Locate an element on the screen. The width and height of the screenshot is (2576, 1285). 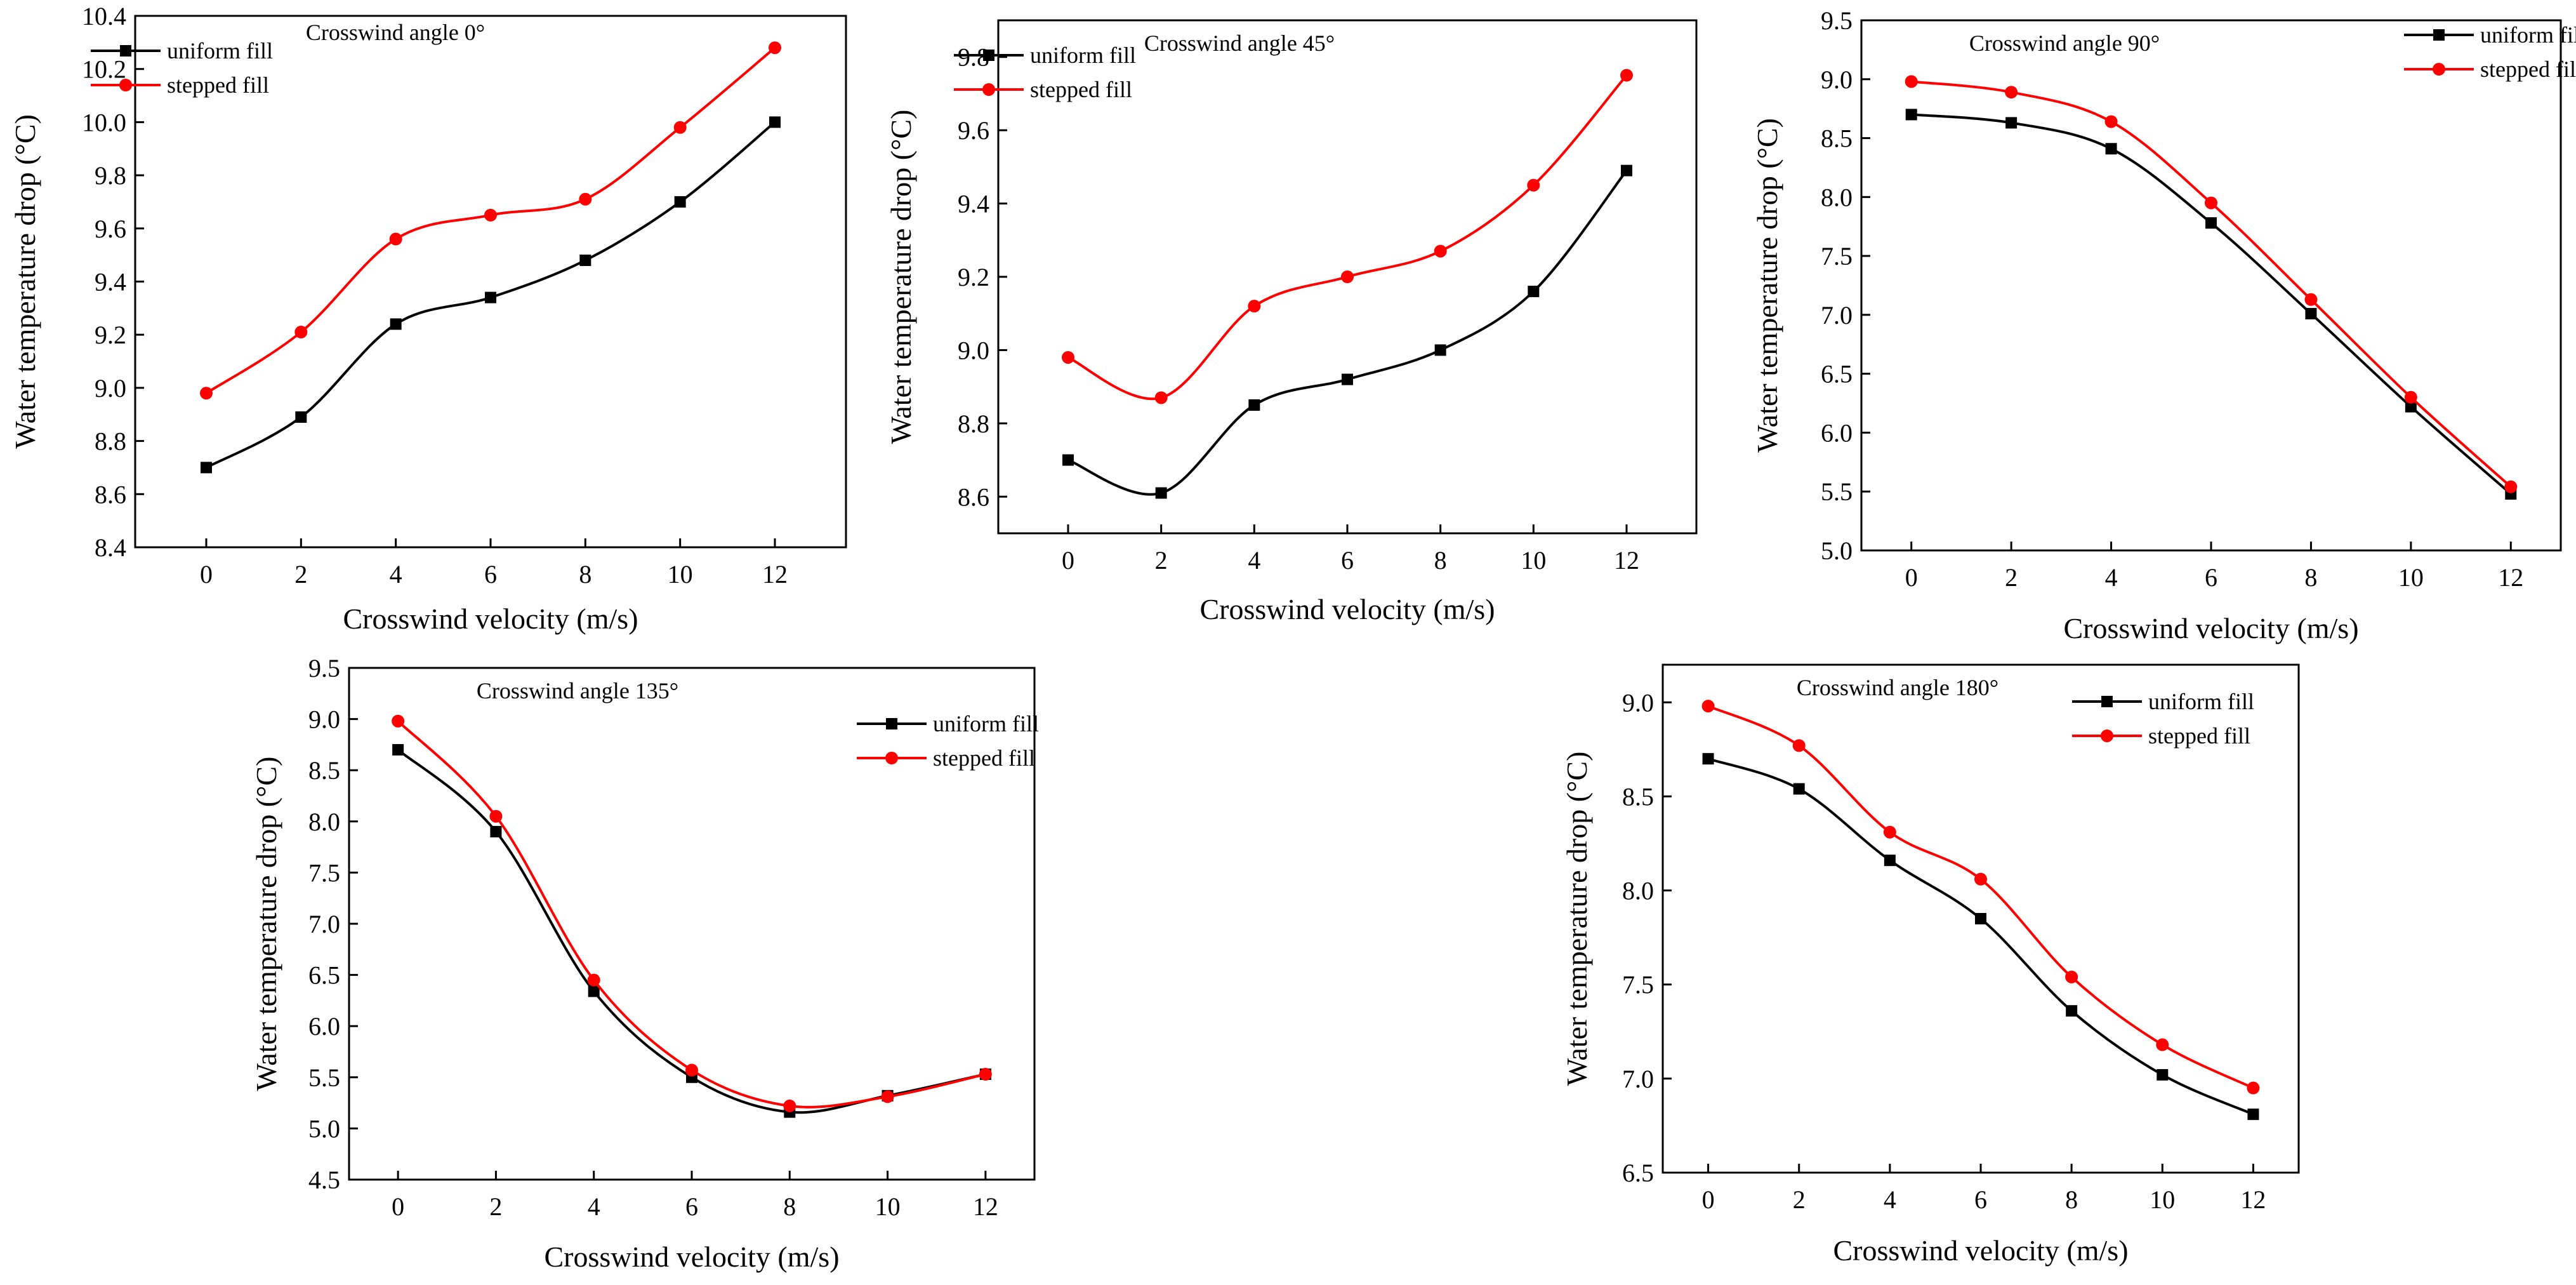
y-tick-label: 5.5 is located at coordinates (324, 1077).